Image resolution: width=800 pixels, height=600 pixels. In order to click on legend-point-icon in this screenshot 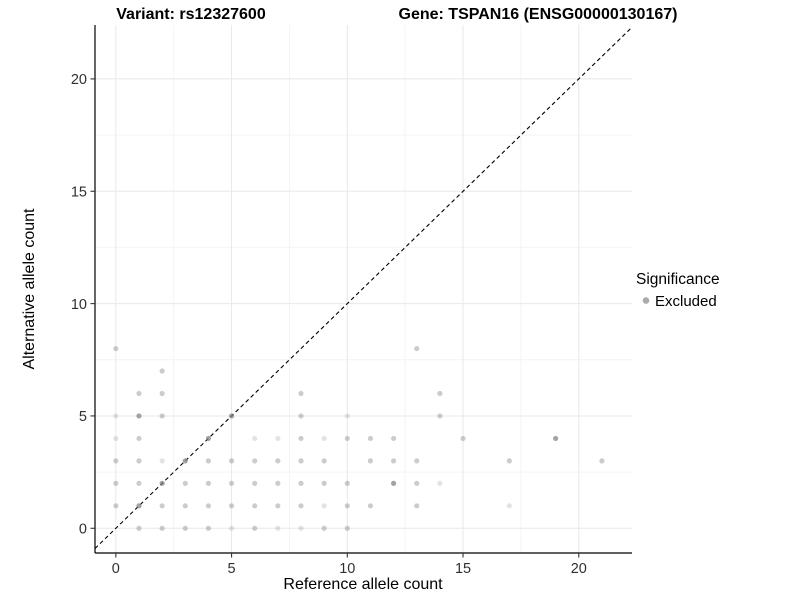, I will do `click(646, 300)`.